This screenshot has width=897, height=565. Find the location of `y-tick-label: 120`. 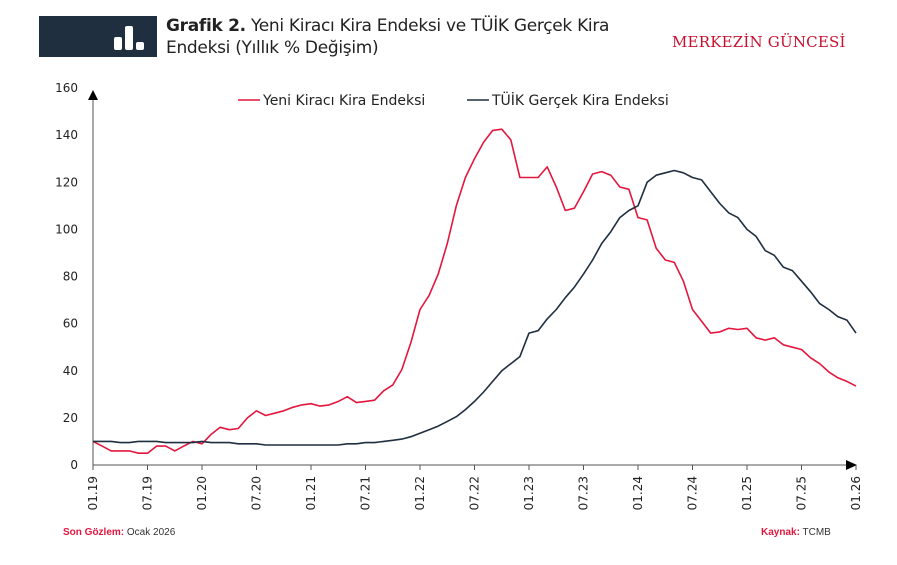

y-tick-label: 120 is located at coordinates (66, 182).